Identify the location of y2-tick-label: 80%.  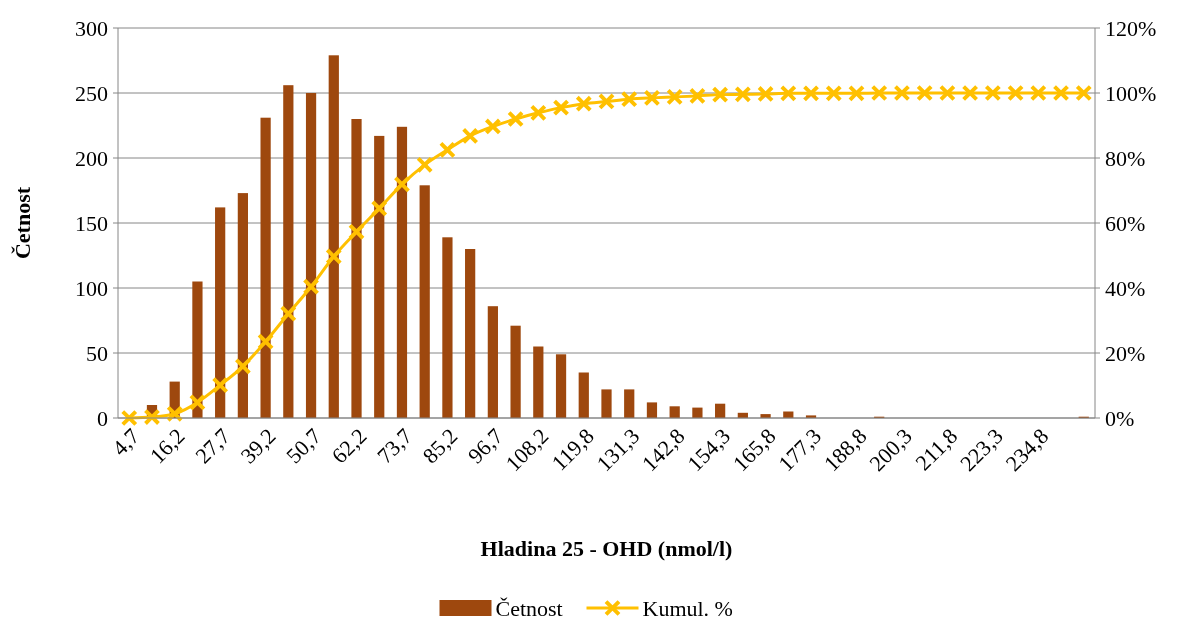
(1125, 158).